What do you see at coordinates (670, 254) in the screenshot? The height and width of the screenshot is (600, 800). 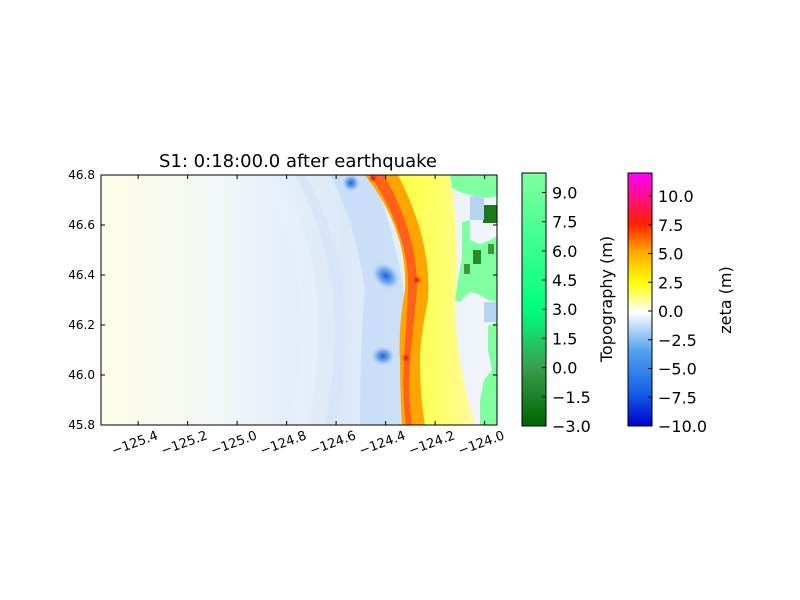 I see `colorbar-tick-label: 5.0` at bounding box center [670, 254].